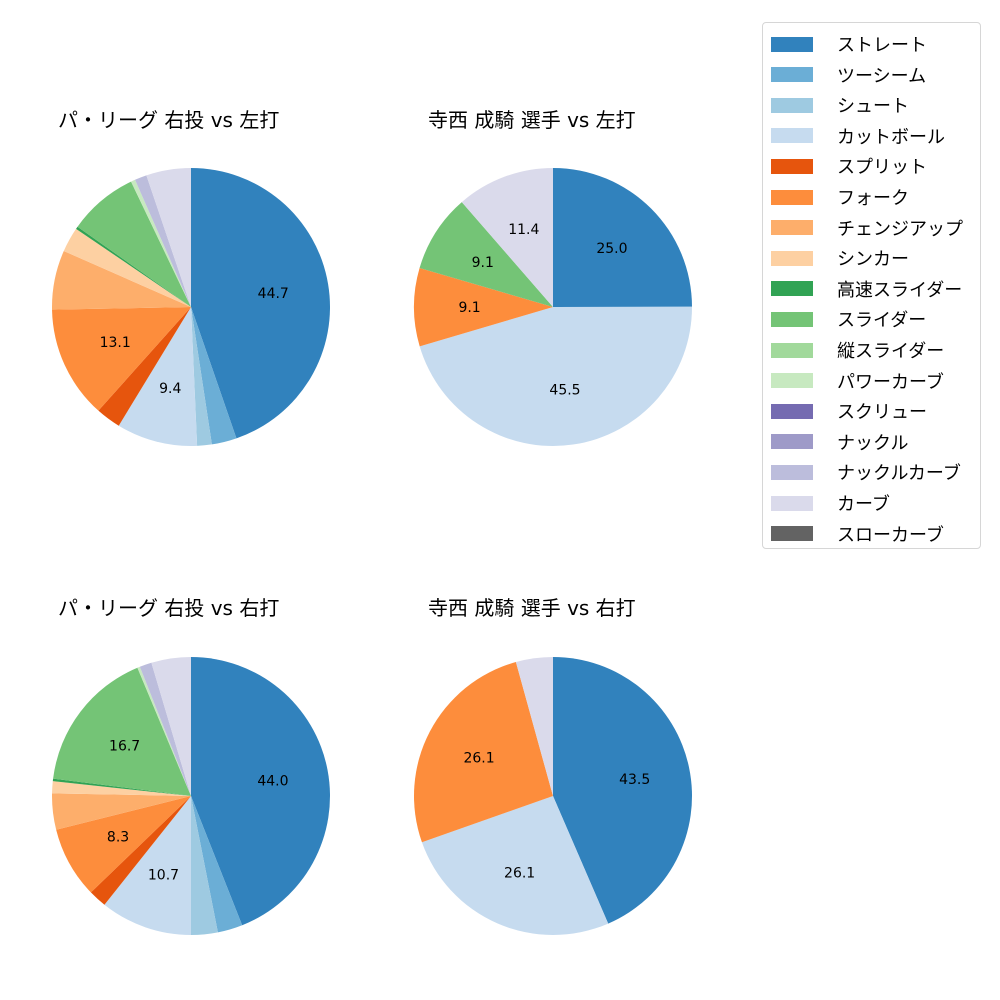 The height and width of the screenshot is (1000, 1000). I want to click on pie-chart-player-vs-right: 43.5 26.1 26.1, so click(553, 796).